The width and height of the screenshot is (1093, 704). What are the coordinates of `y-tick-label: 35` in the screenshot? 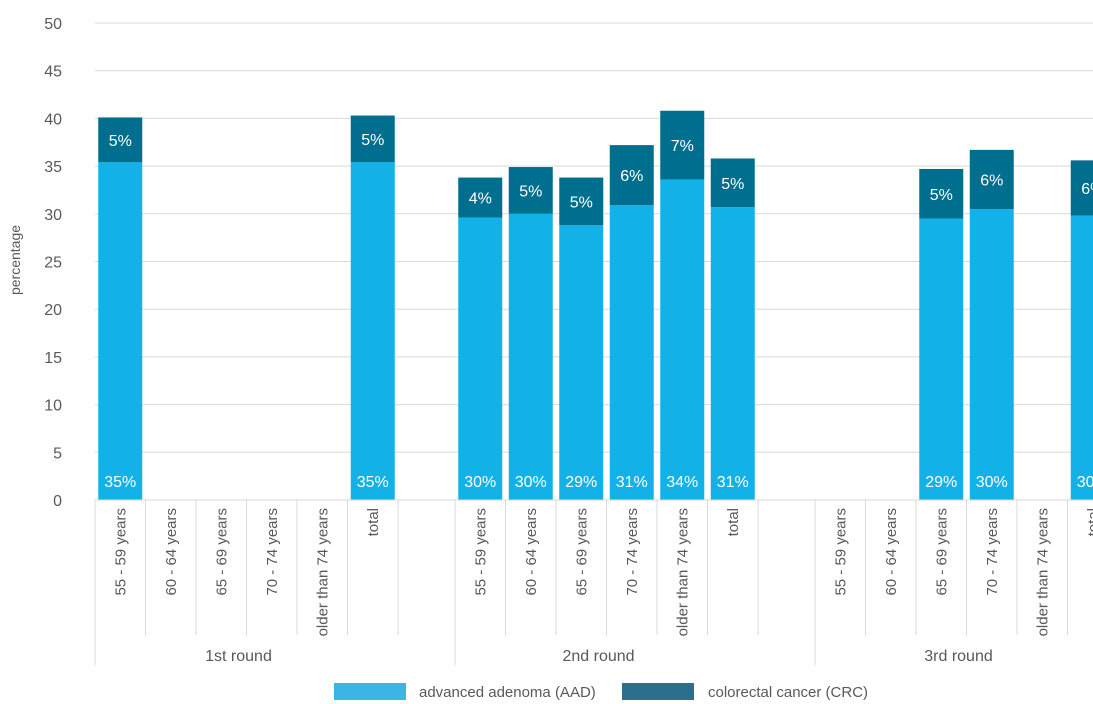 It's located at (53, 167).